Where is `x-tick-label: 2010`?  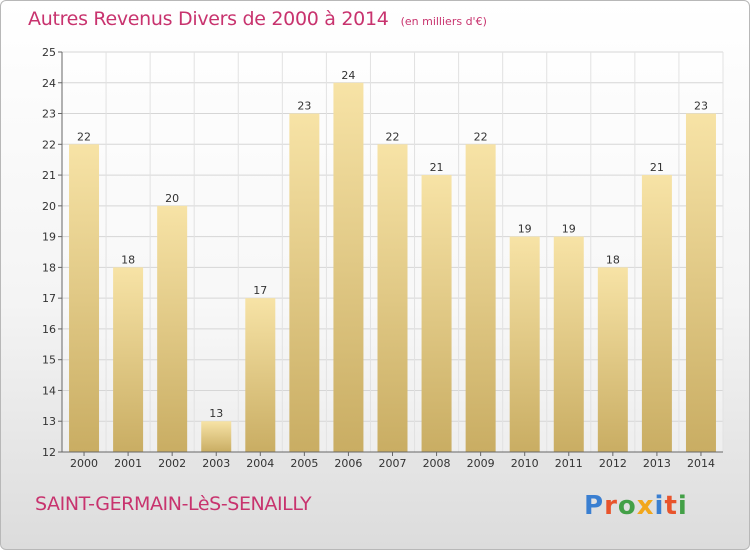 x-tick-label: 2010 is located at coordinates (525, 463).